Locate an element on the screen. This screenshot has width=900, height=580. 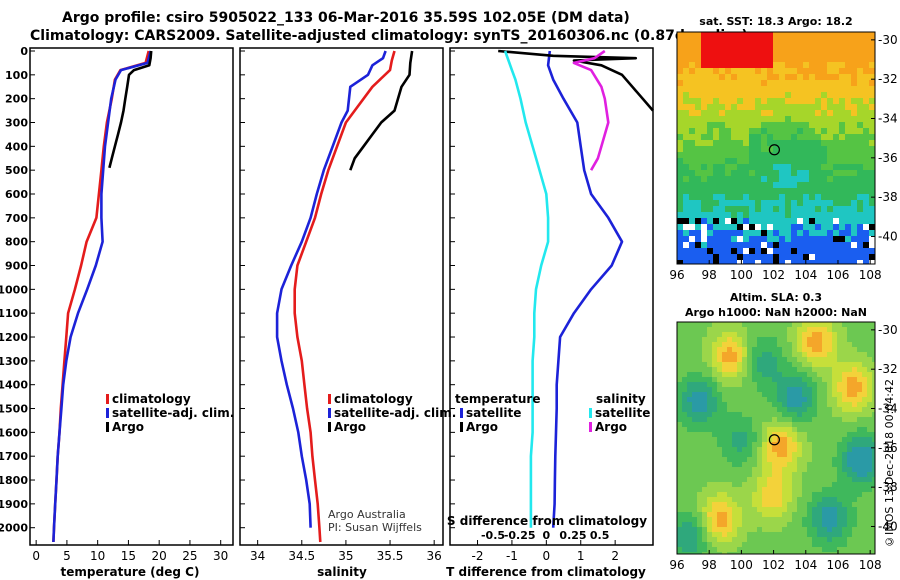
sla-map is located at coordinates (776, 438).